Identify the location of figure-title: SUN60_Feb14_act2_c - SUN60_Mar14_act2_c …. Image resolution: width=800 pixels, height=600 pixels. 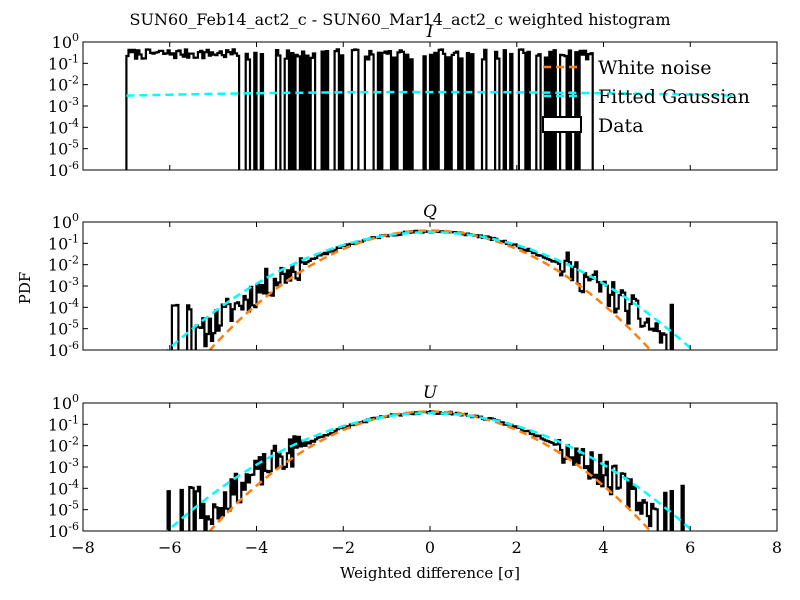
(400, 19).